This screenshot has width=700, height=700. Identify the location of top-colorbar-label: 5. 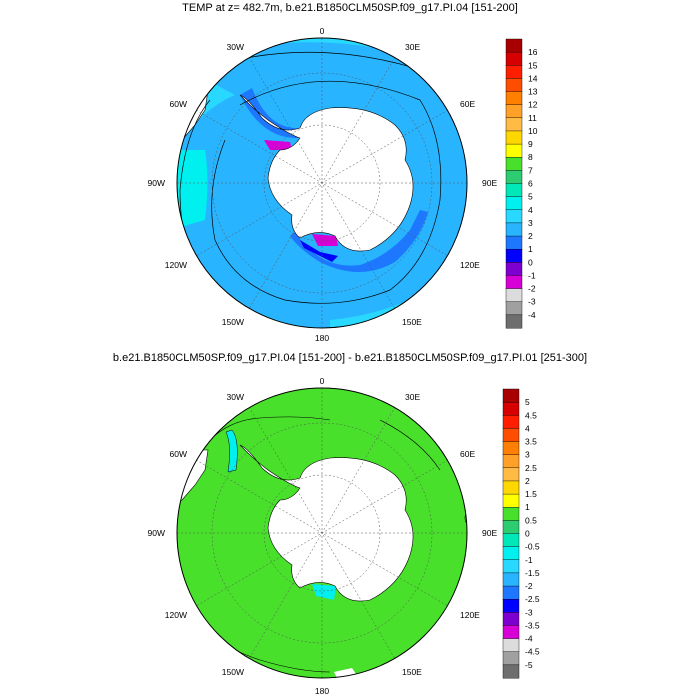
(530, 197).